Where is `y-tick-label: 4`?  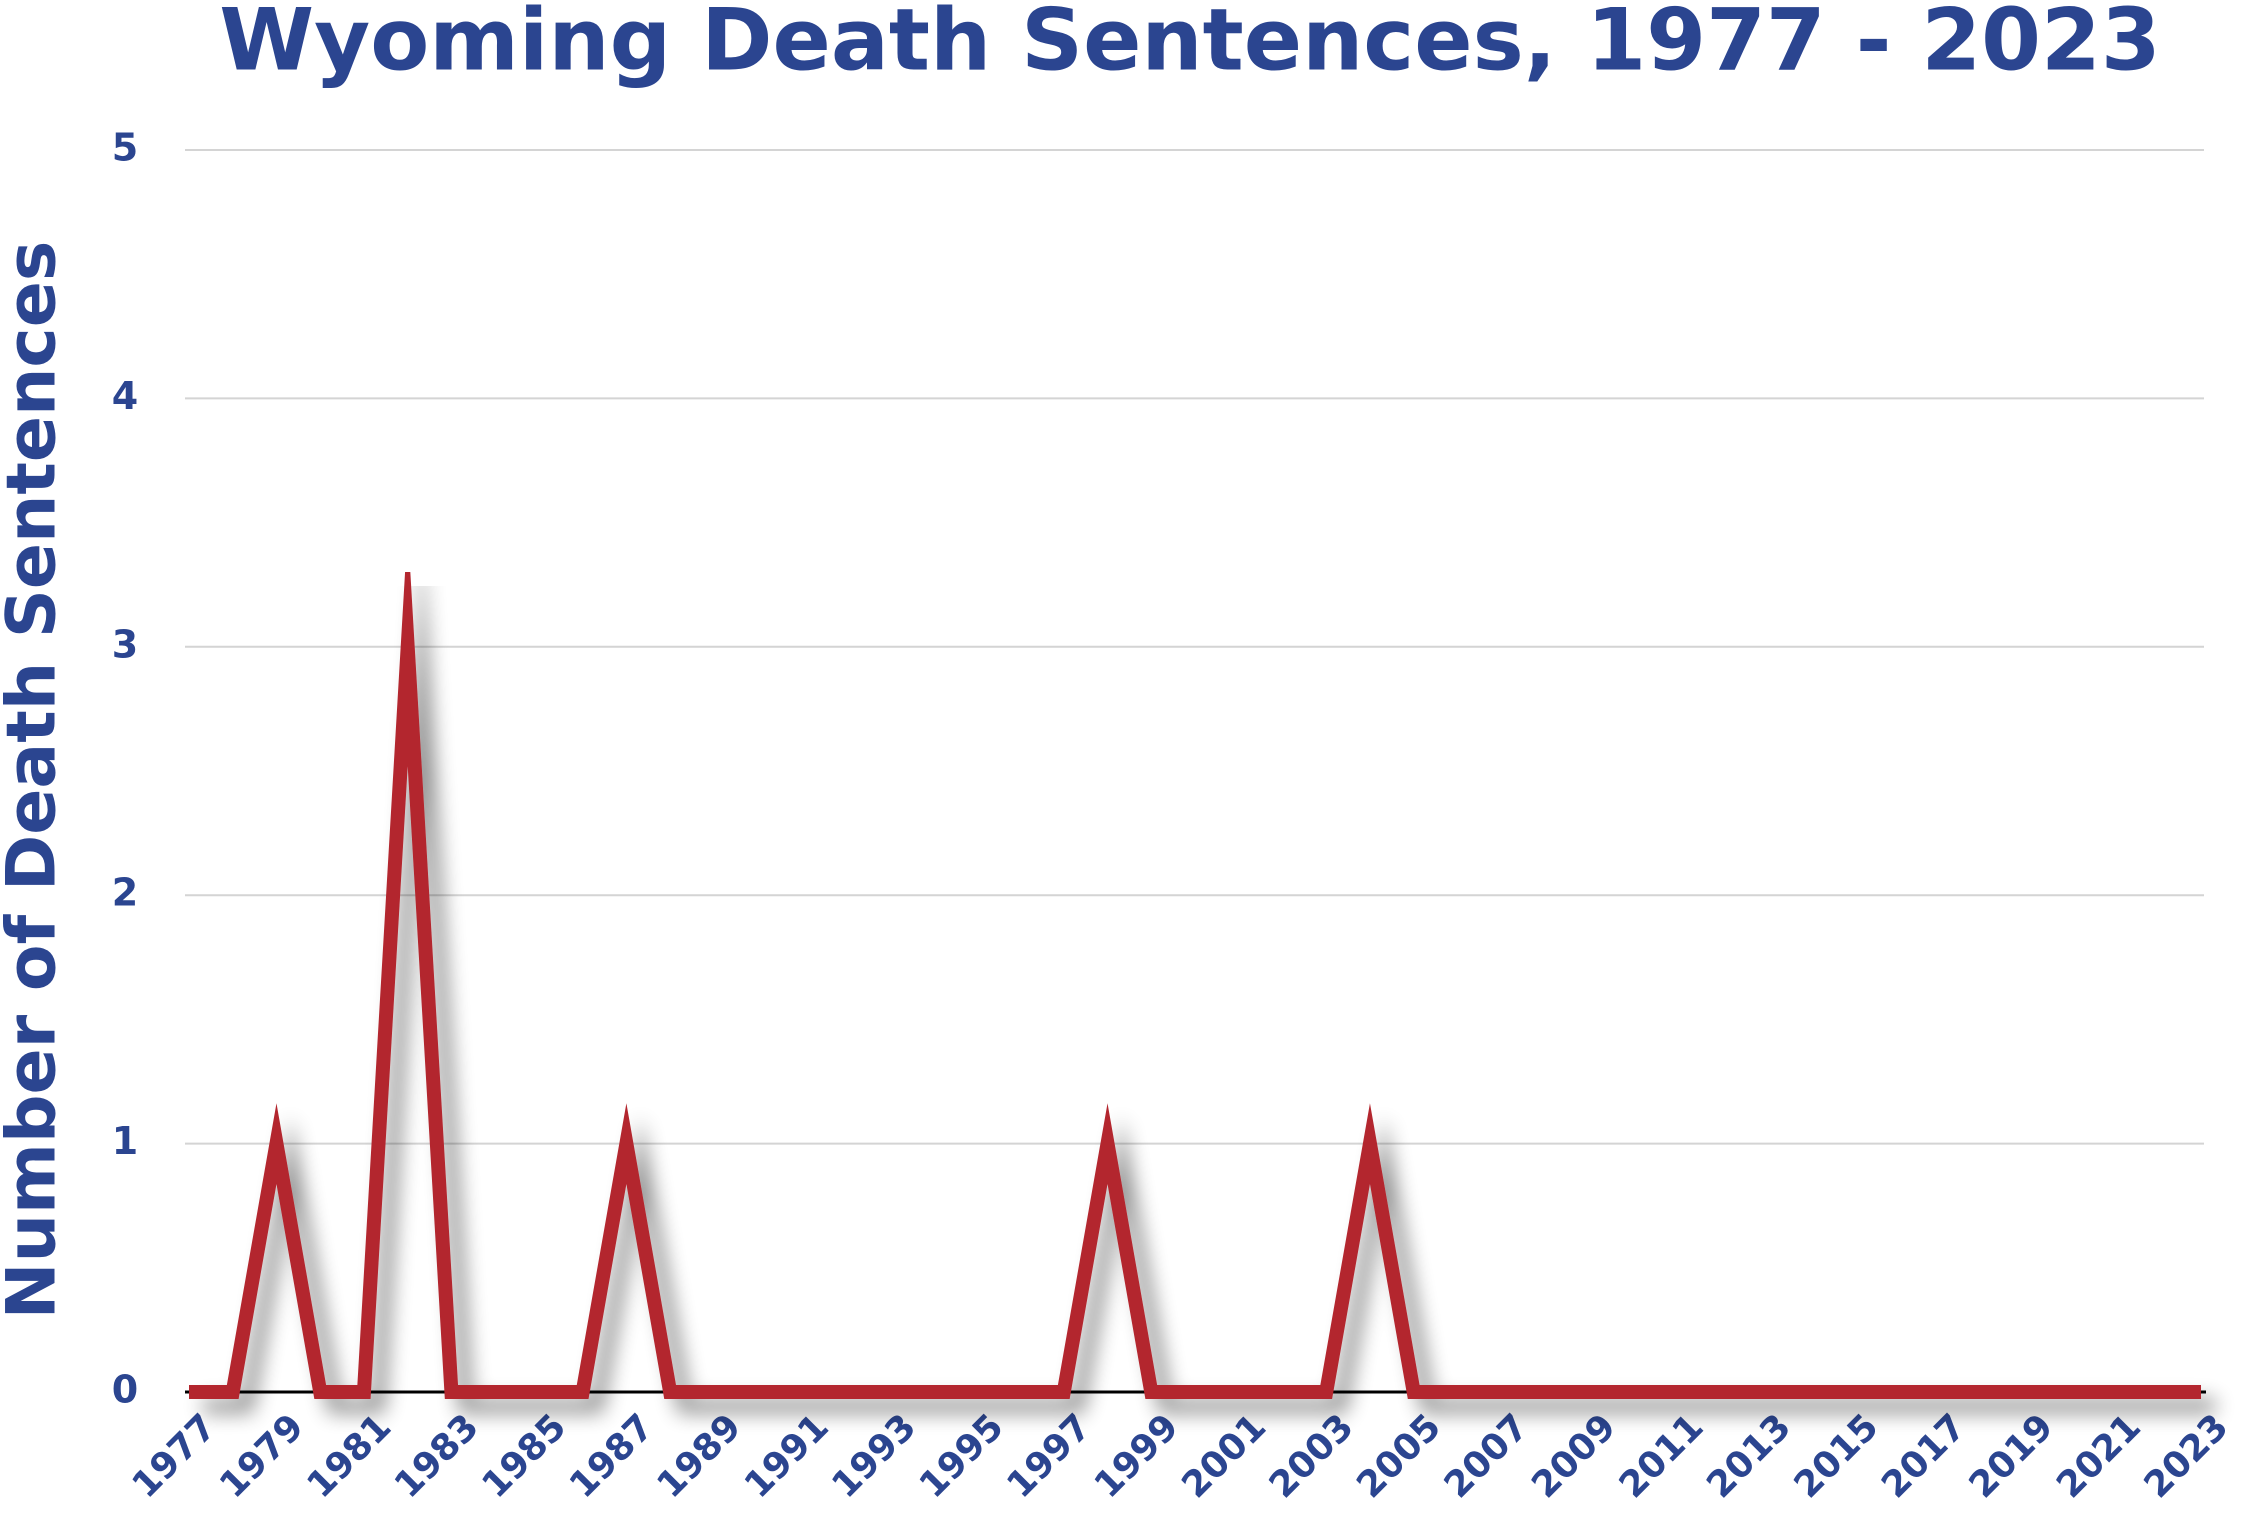 y-tick-label: 4 is located at coordinates (125, 396).